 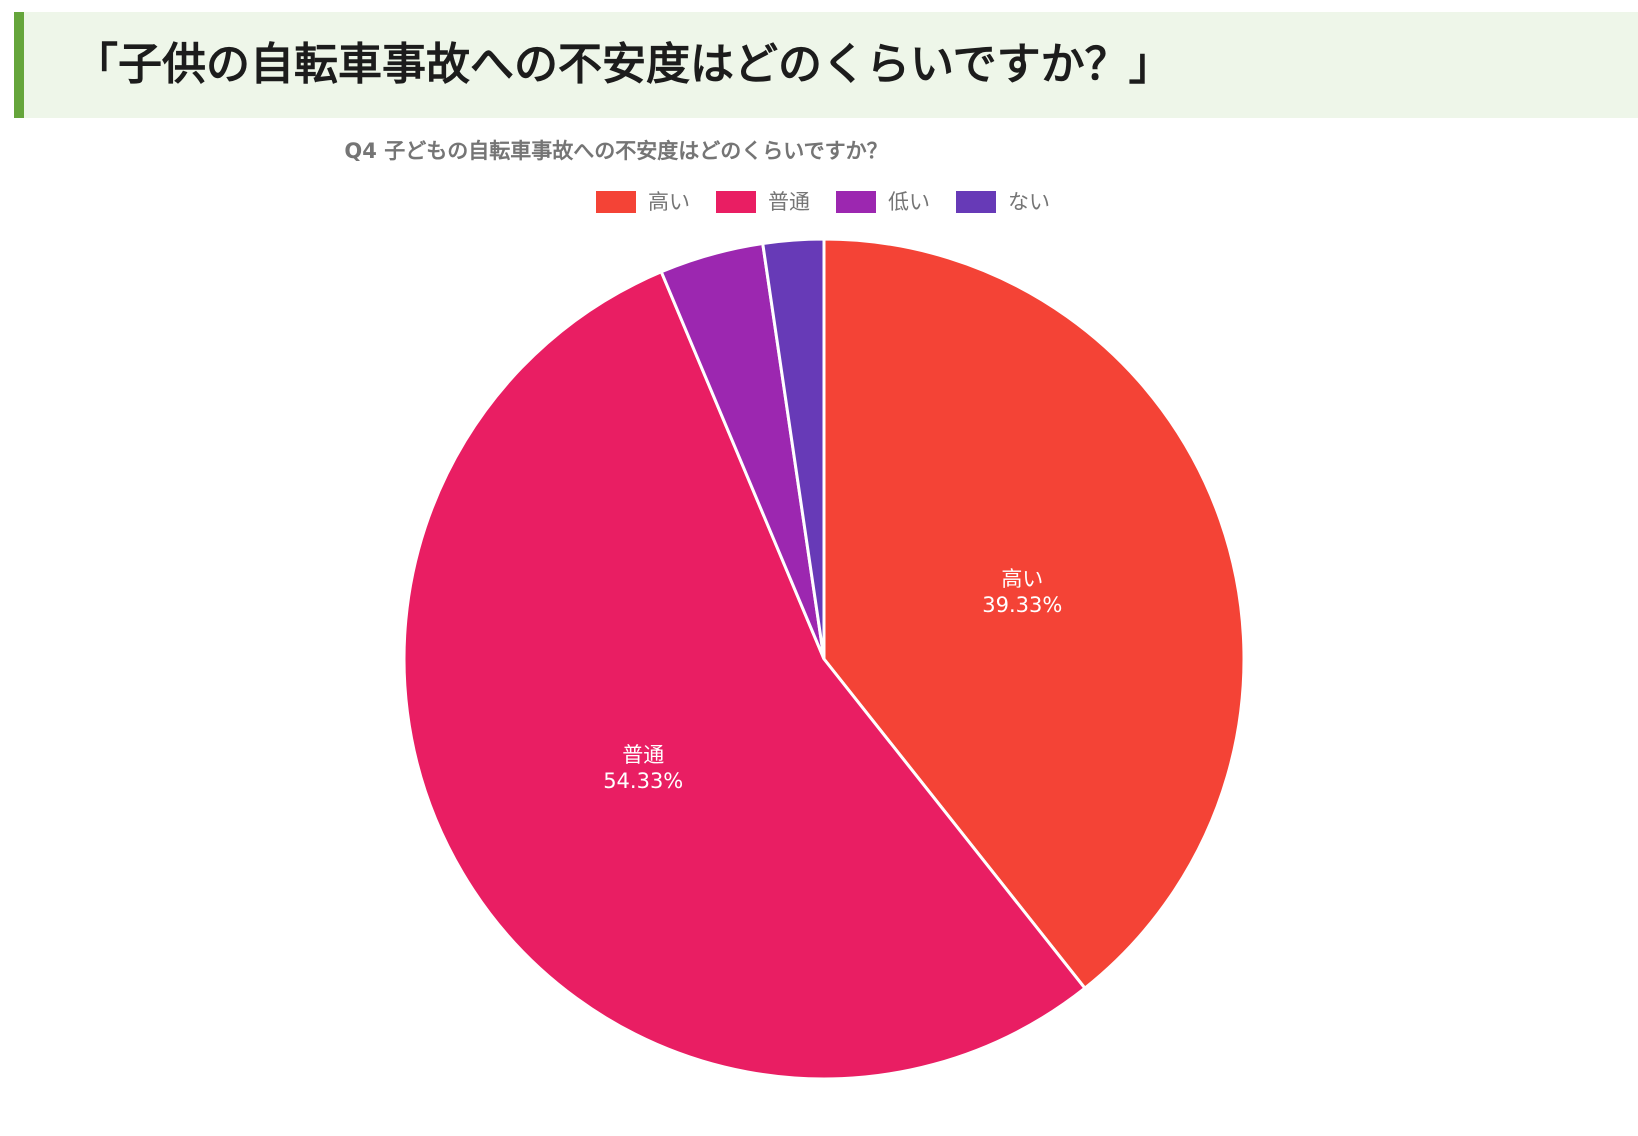 What do you see at coordinates (623, 64) in the screenshot?
I see `section-heading-text: 「子供の自転車事故への不安度はどのくらいですか？」` at bounding box center [623, 64].